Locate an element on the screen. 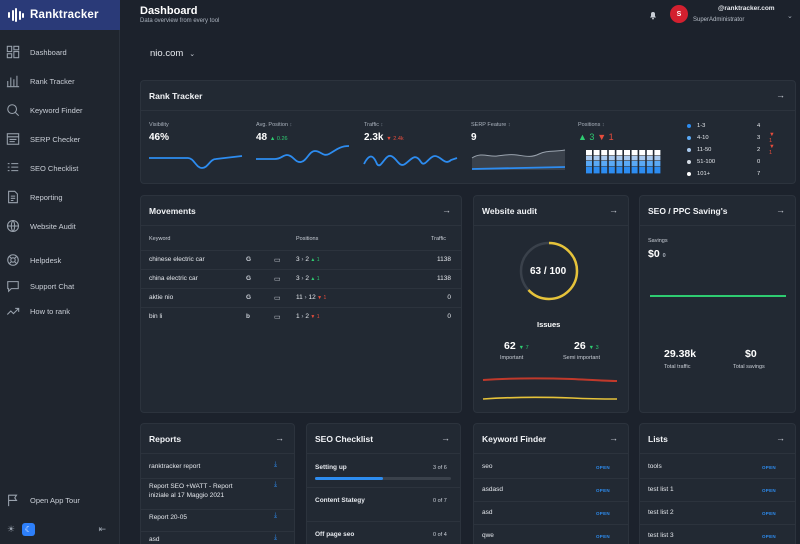 The image size is (800, 544). search-engine-icon: G is located at coordinates (249, 259).